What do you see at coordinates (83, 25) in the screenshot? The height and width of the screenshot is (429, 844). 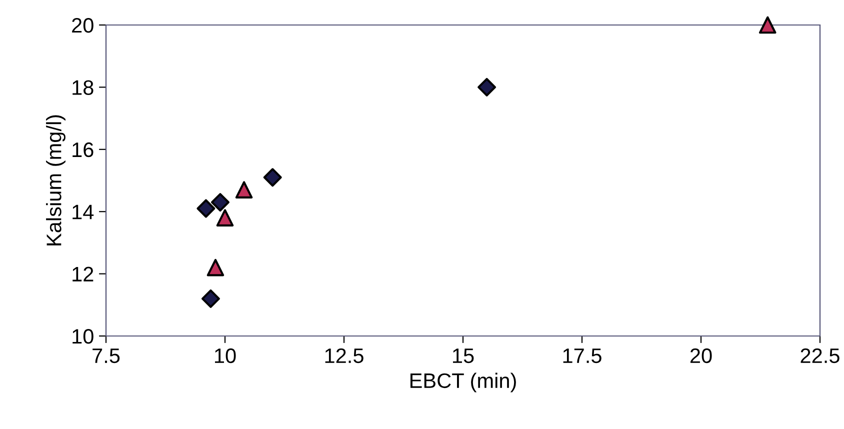 I see `y-tick-label: 20` at bounding box center [83, 25].